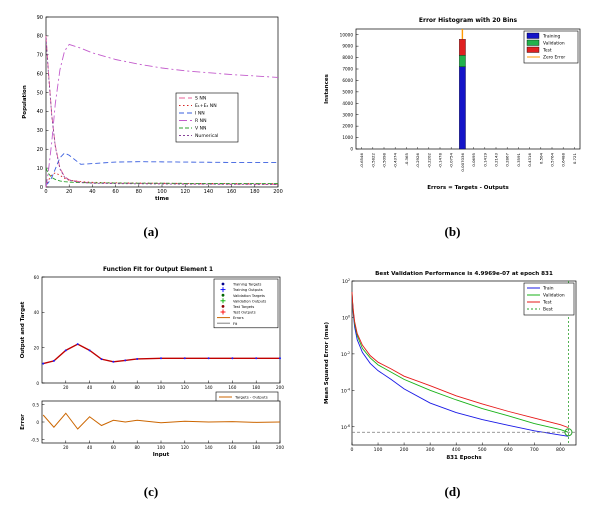 This screenshot has width=603, height=511. I want to click on svg-text: 0.2143, so click(495, 159).